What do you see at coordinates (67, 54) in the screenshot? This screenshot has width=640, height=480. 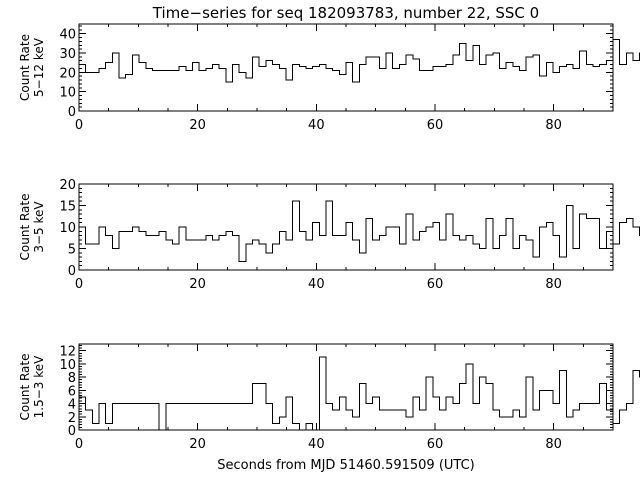 I see `y-tick-label: 30` at bounding box center [67, 54].